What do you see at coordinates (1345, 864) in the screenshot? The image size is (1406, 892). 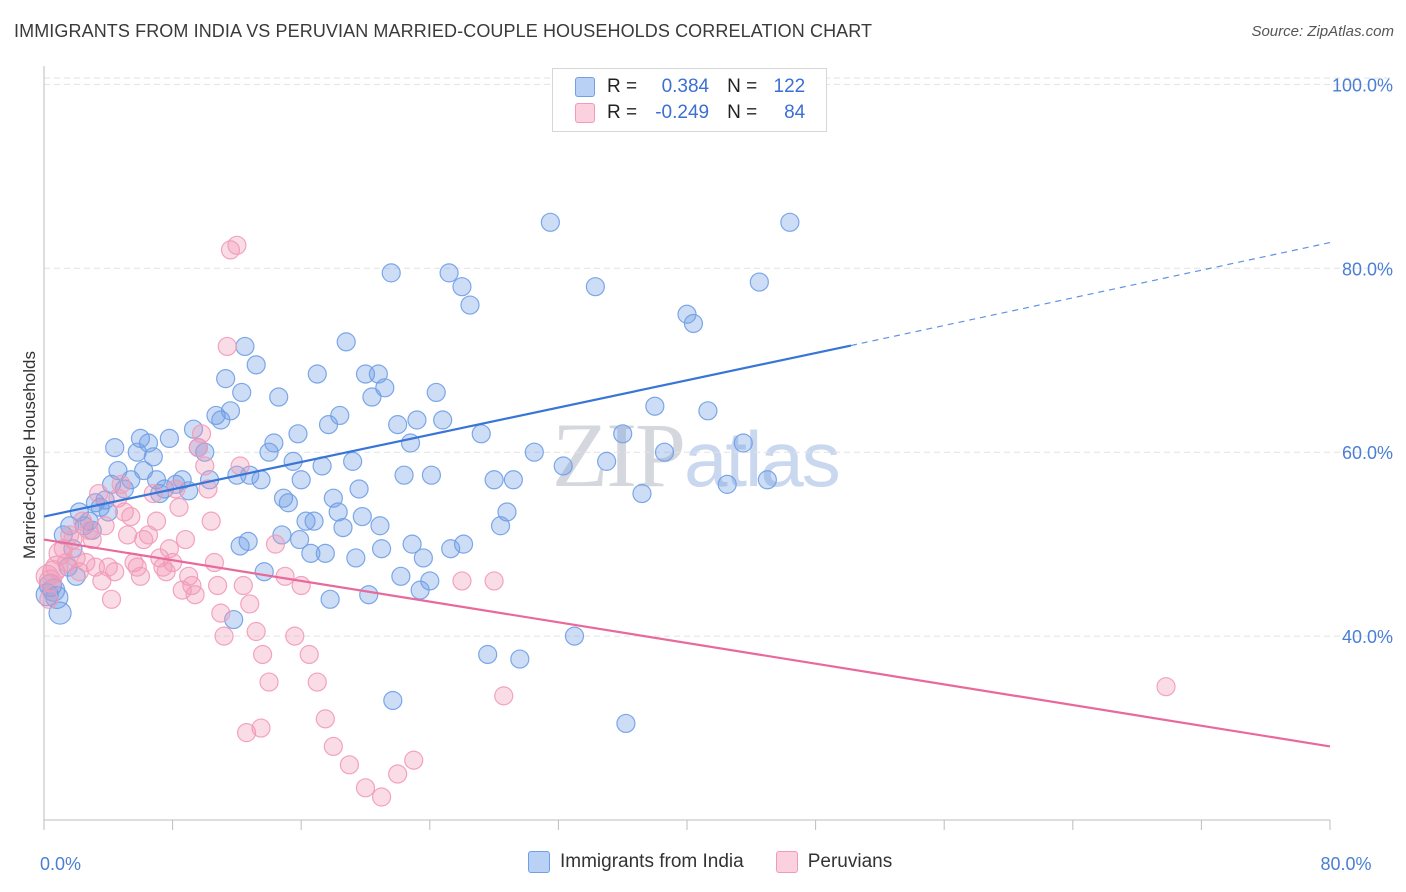 I see `x-tick-label: 80.0%` at bounding box center [1345, 864].